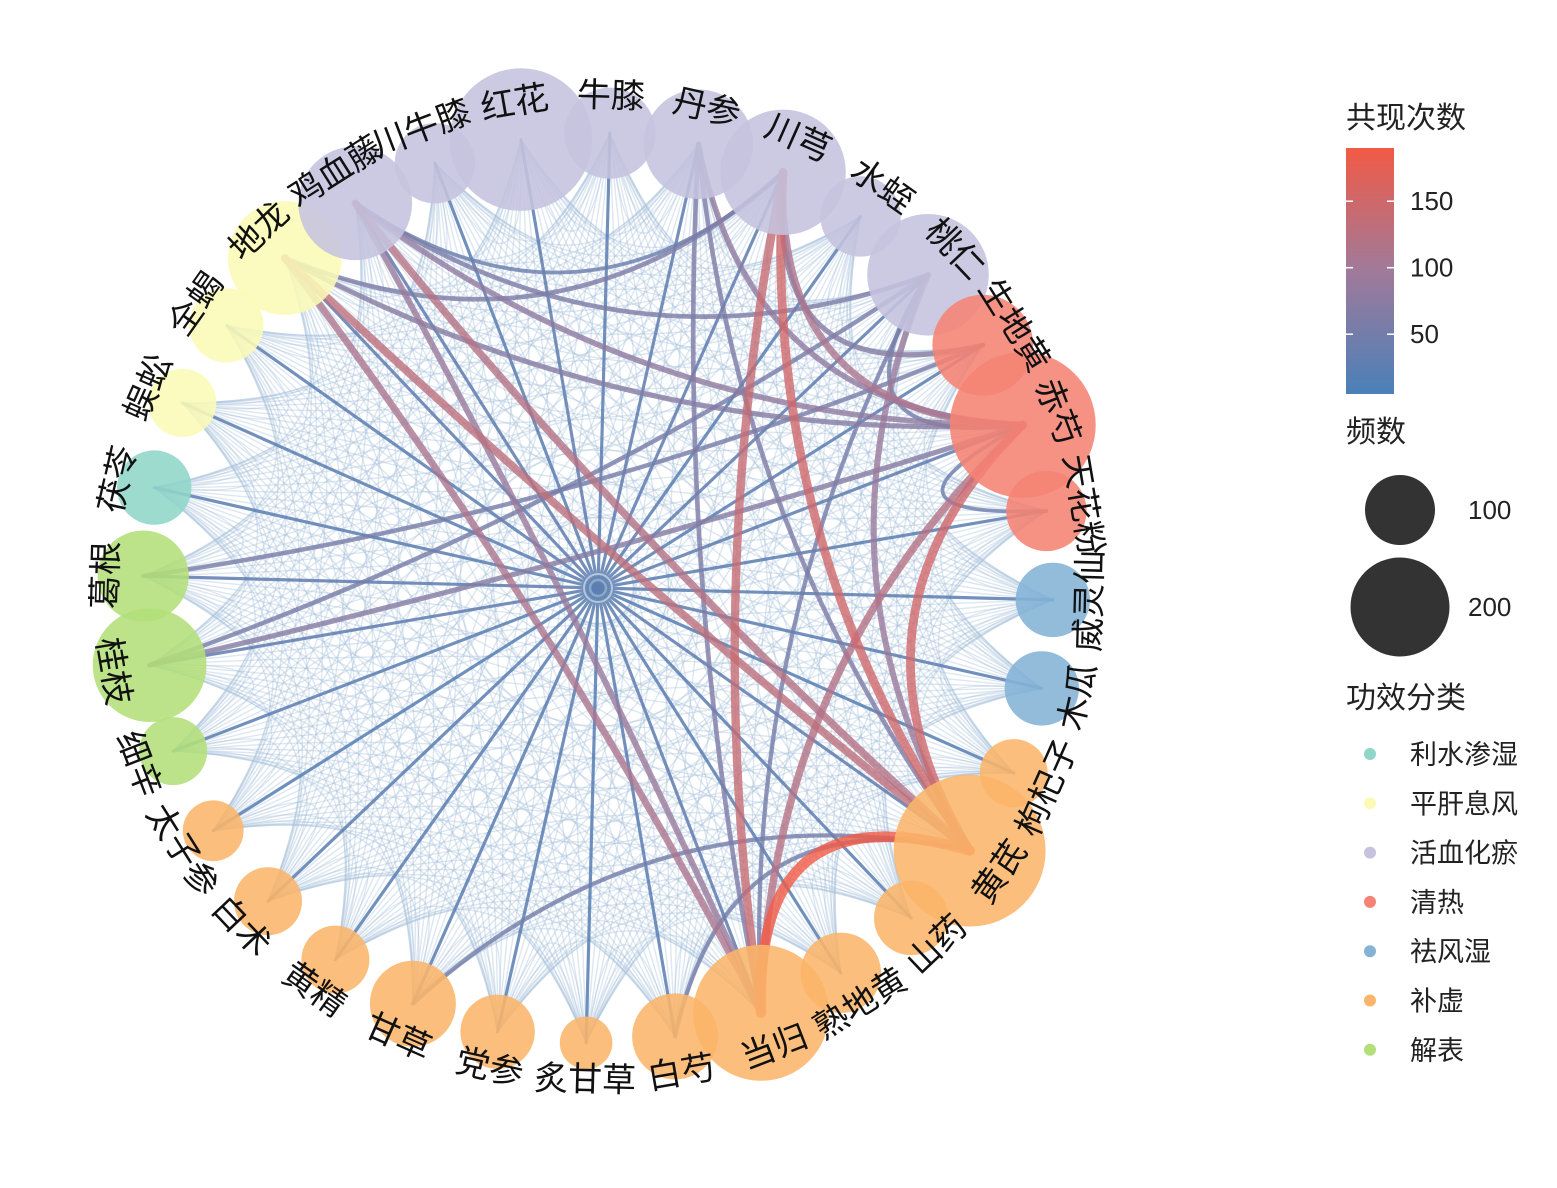  I want to click on category-legend-label: 平肝息风, so click(1464, 804).